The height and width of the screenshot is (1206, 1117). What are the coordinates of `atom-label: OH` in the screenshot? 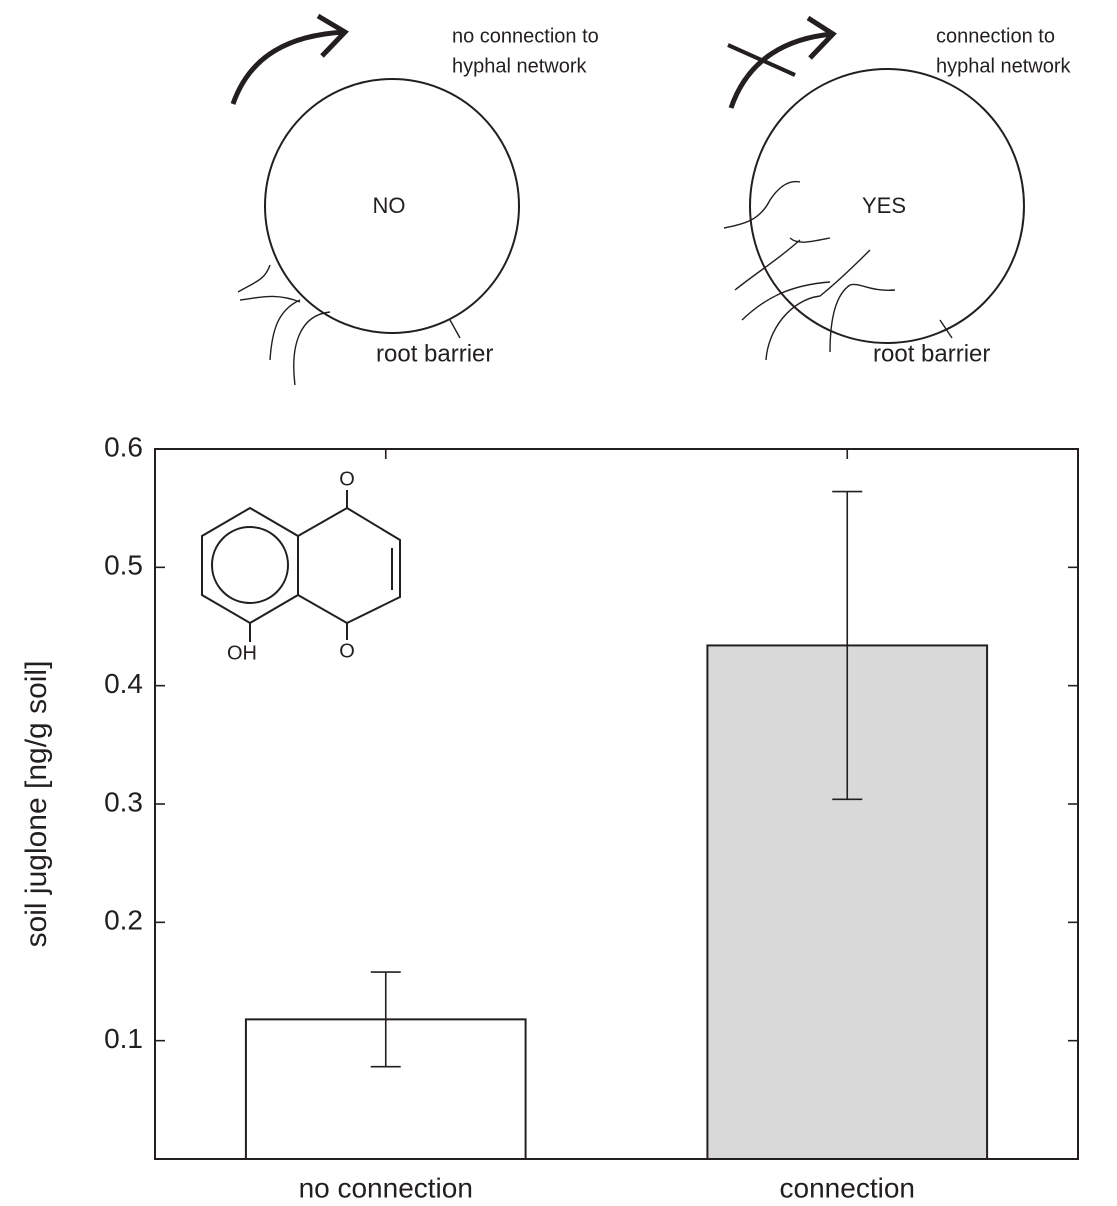 It's located at (242, 653).